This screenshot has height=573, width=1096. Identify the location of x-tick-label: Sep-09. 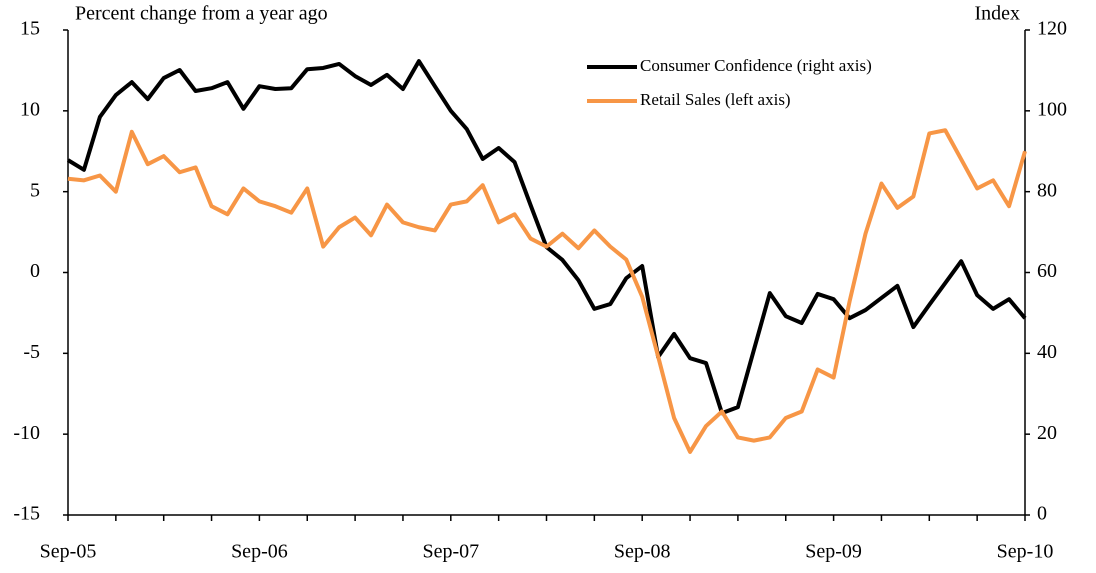
(833, 552).